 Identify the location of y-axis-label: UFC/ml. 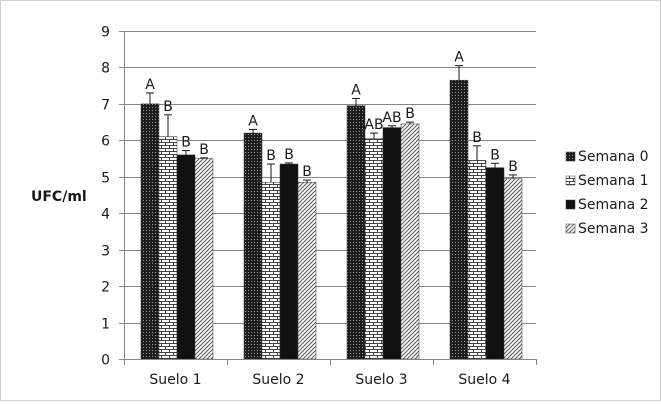
(59, 197).